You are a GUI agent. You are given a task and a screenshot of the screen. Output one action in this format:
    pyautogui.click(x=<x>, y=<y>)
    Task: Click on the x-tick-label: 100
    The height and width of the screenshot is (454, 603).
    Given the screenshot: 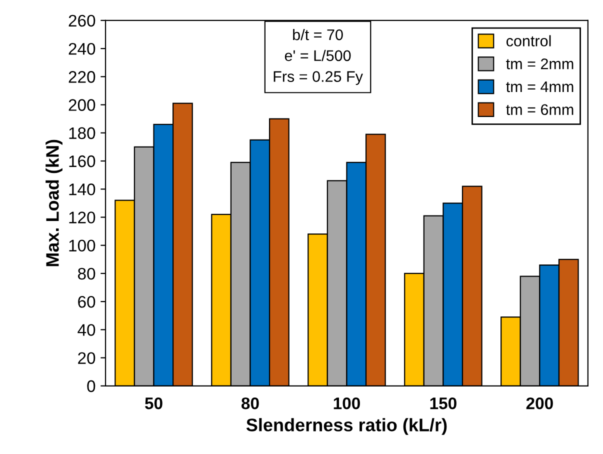 What is the action you would take?
    pyautogui.click(x=347, y=403)
    